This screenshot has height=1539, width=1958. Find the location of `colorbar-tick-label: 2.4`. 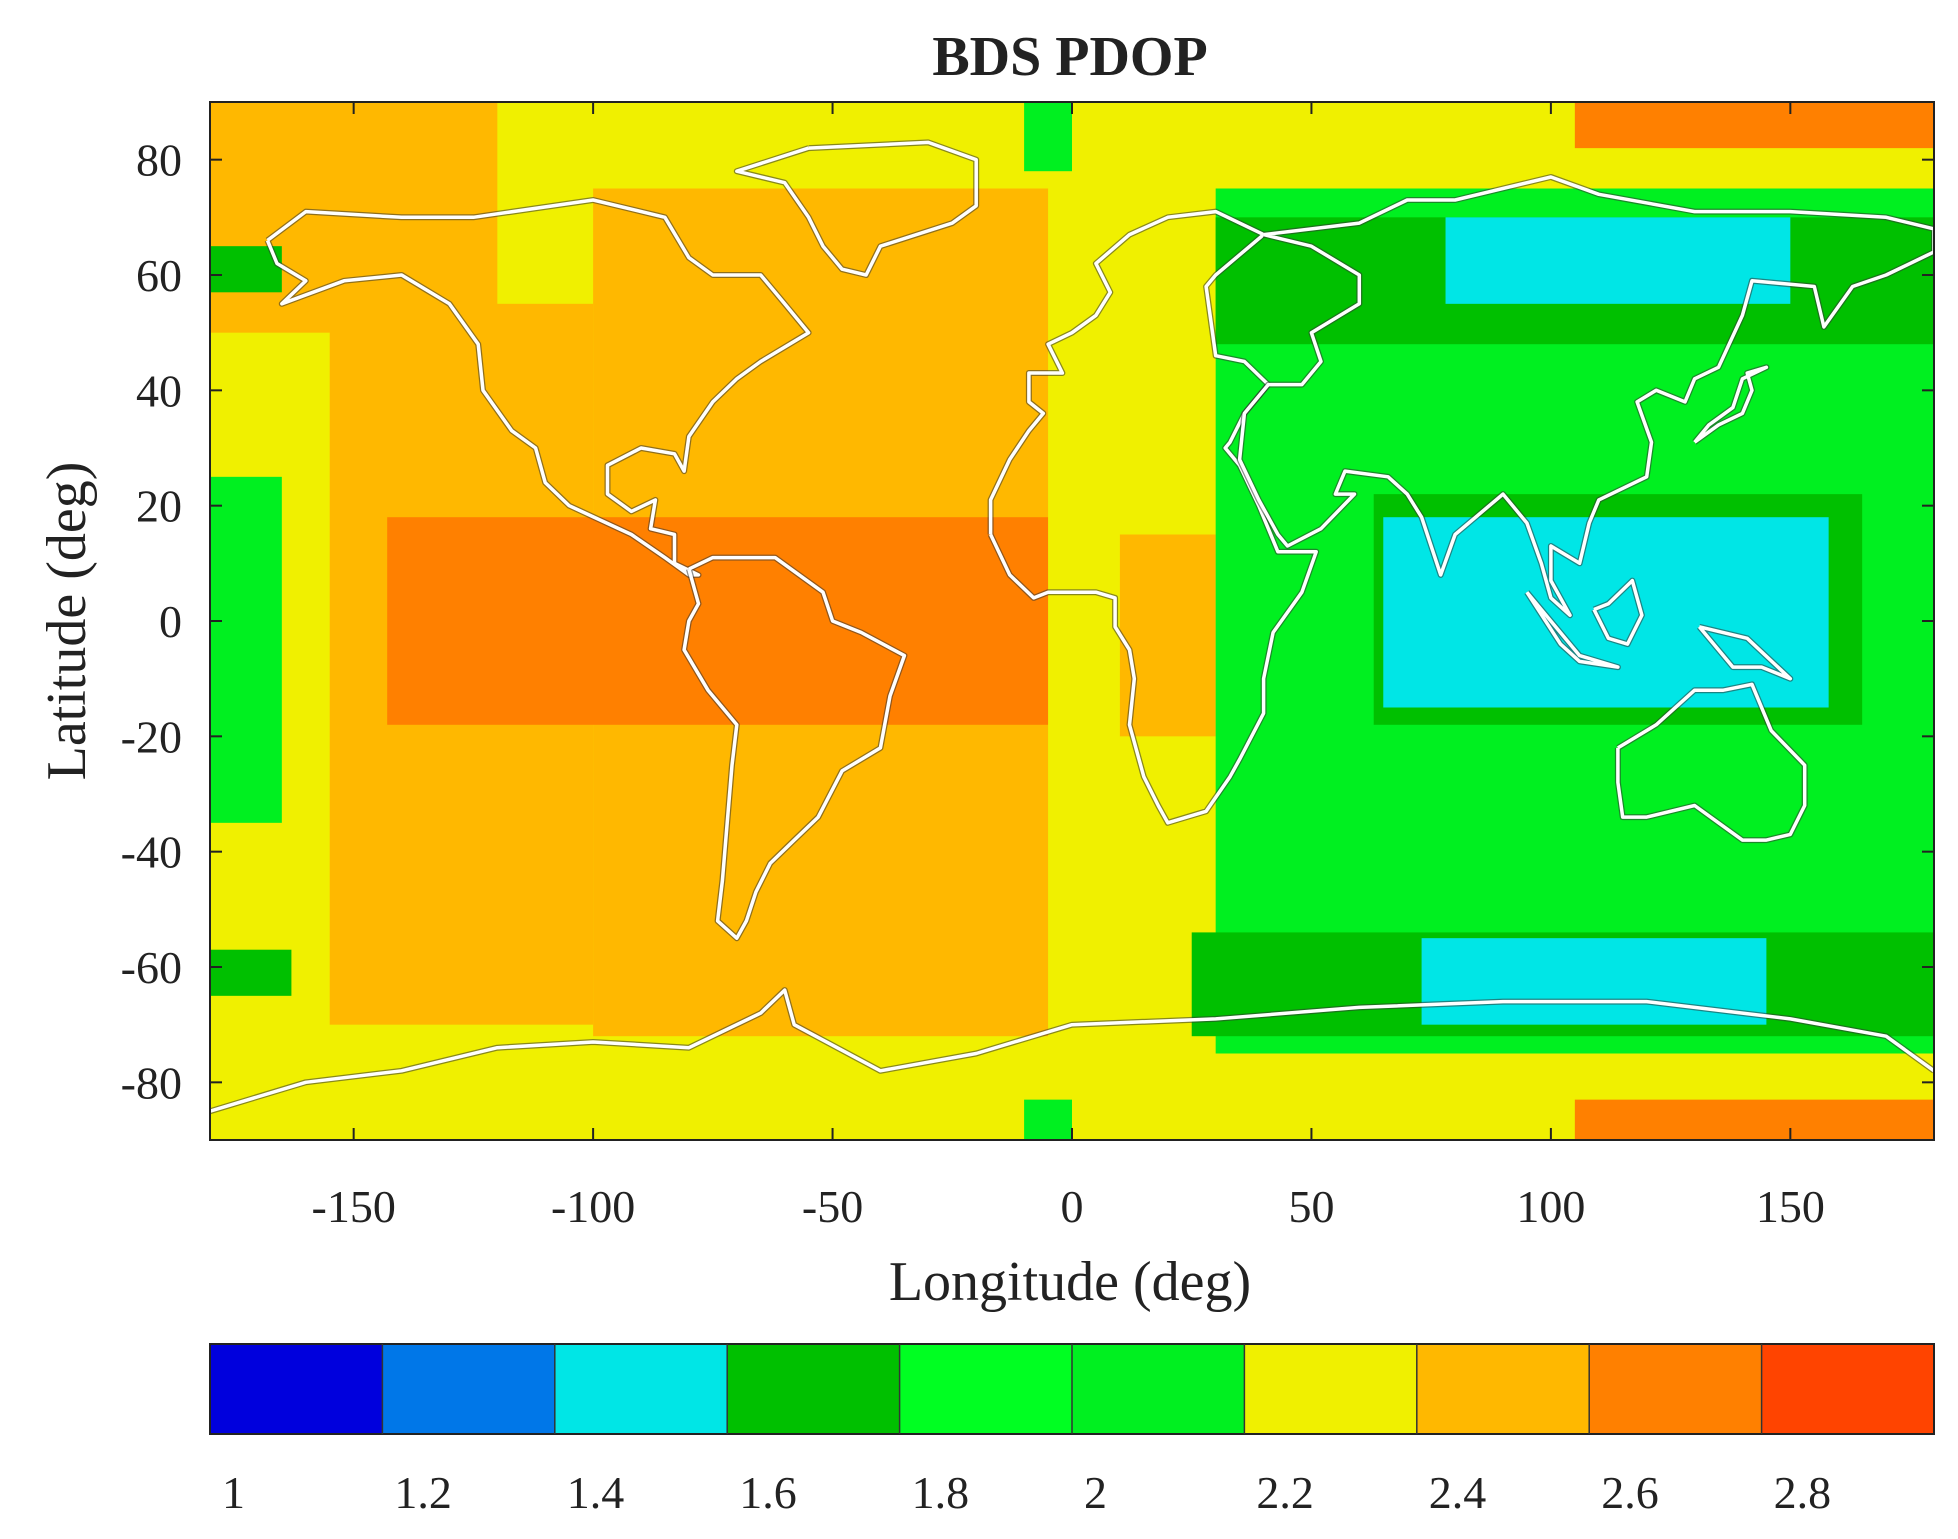

colorbar-tick-label: 2.4 is located at coordinates (1458, 1492).